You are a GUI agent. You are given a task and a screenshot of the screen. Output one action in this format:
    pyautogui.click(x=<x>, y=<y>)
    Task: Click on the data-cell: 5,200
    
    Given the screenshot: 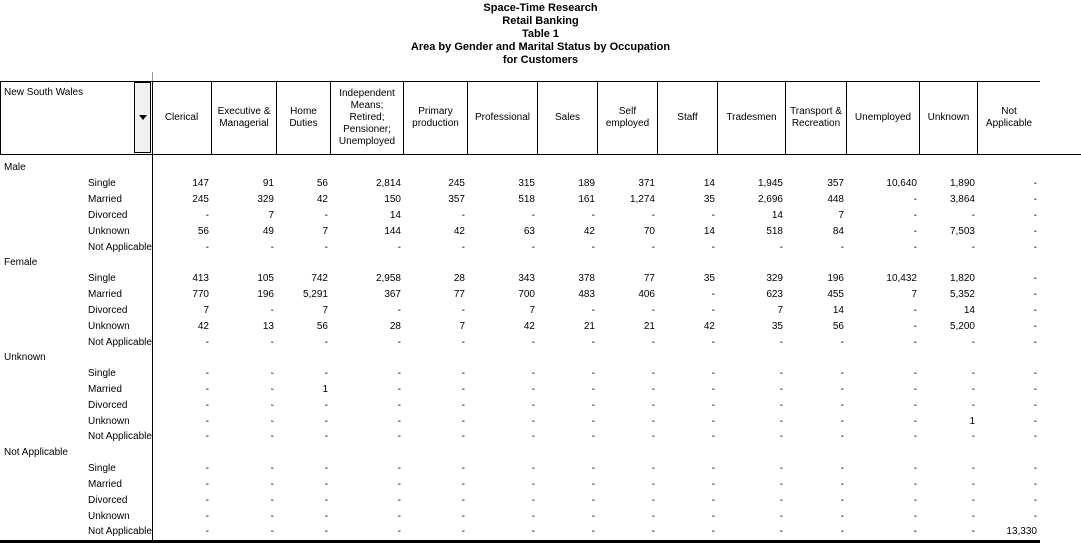 What is the action you would take?
    pyautogui.click(x=962, y=326)
    